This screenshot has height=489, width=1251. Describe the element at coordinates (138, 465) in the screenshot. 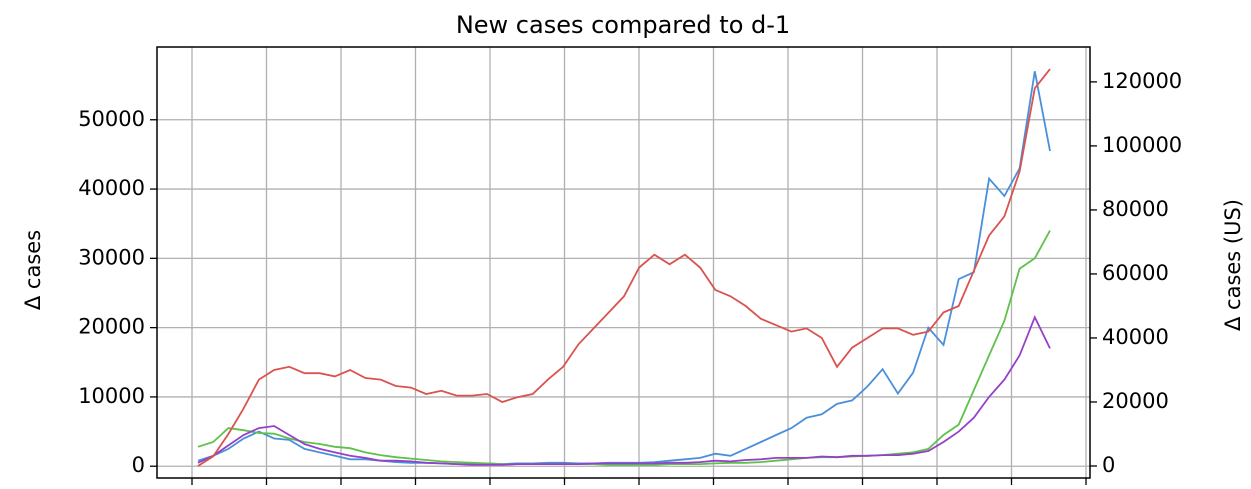

I see `y-tick-label: 0` at that location.